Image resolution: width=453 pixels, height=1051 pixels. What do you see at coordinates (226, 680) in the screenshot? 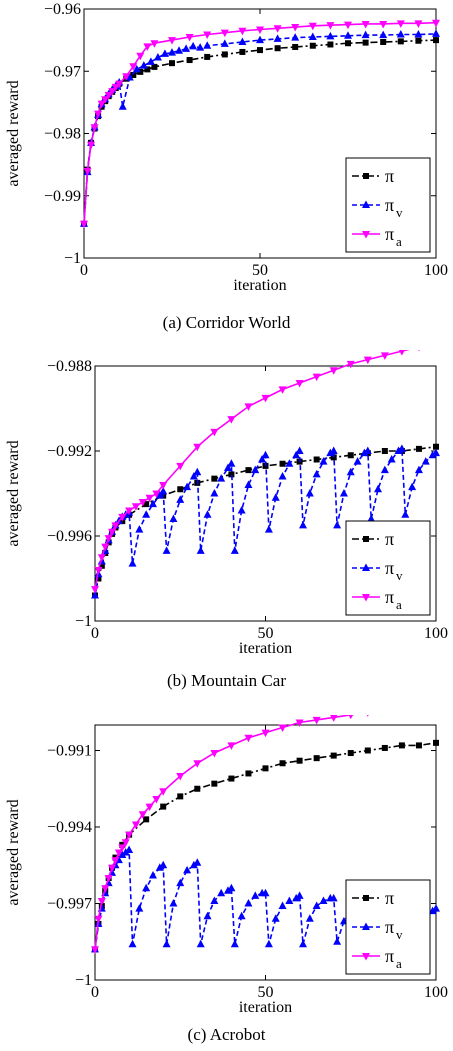
I see `caption-mountain-car: (b) Mountain Car` at bounding box center [226, 680].